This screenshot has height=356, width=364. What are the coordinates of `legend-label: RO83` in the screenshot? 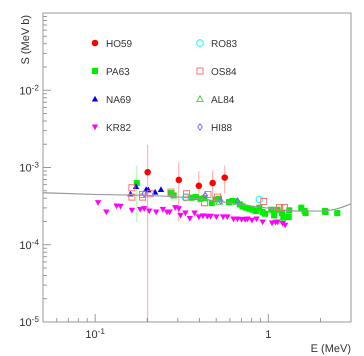 It's located at (224, 44).